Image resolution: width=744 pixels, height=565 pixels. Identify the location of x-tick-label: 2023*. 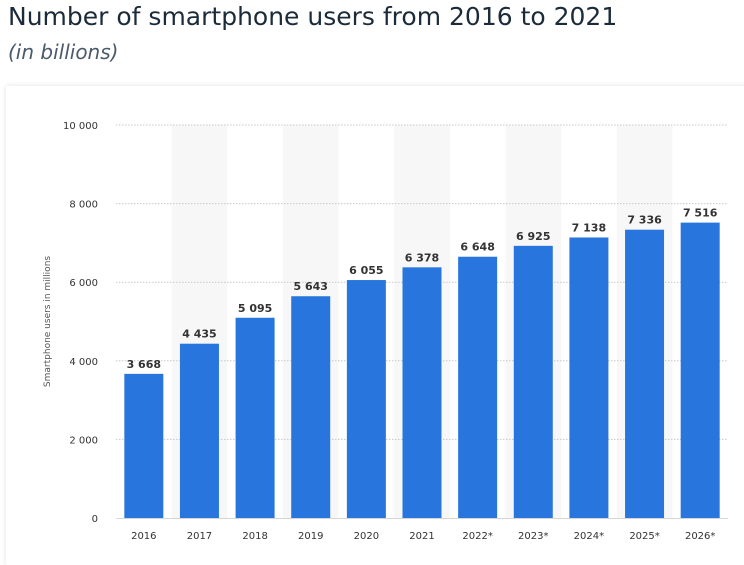
(533, 536).